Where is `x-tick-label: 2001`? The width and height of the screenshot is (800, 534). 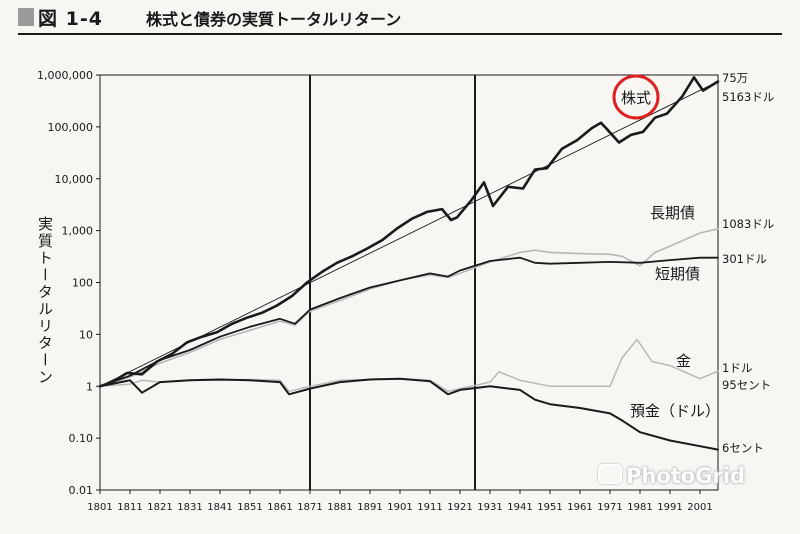
x-tick-label: 2001 is located at coordinates (699, 507).